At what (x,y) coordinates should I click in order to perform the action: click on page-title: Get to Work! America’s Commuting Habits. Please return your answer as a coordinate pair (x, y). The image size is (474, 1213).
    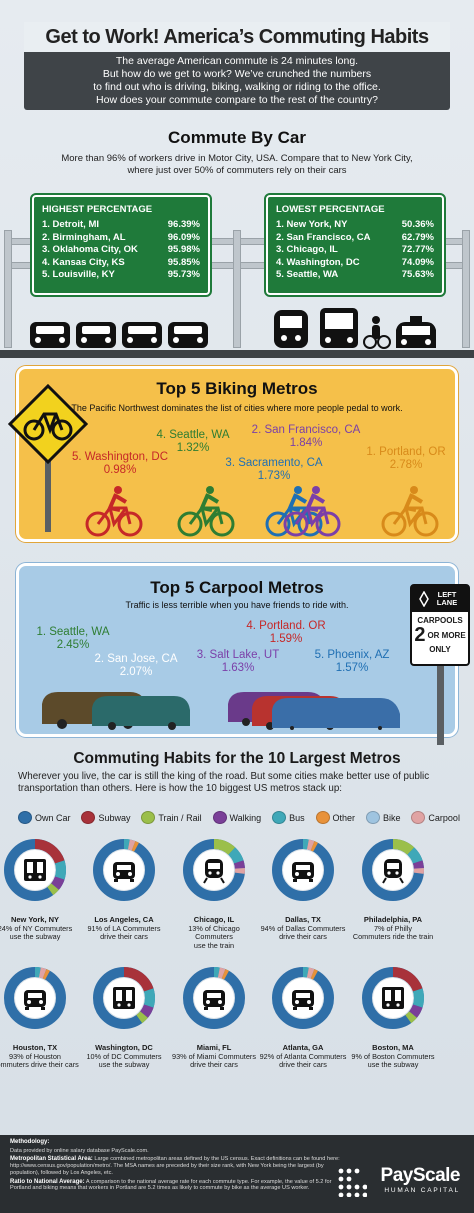
    Looking at the image, I should click on (237, 37).